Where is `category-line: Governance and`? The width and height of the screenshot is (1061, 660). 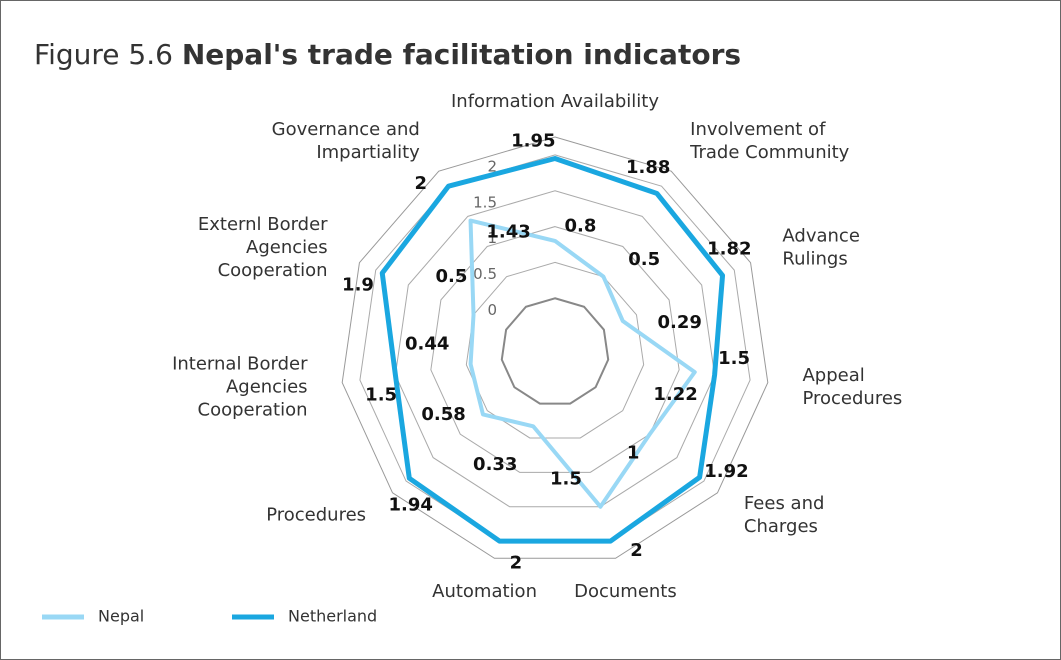 category-line: Governance and is located at coordinates (346, 129).